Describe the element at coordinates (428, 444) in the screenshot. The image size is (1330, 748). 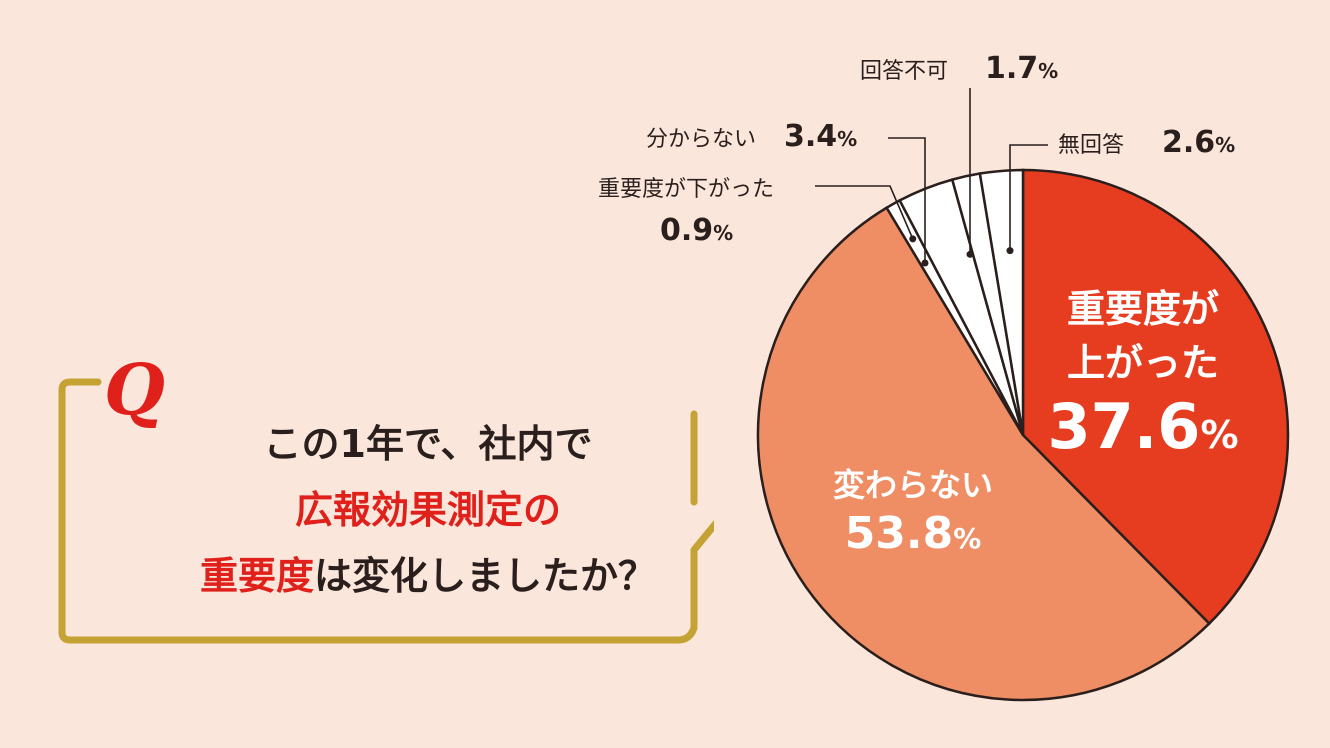
I see `question-line-1: この1年で、社内で` at that location.